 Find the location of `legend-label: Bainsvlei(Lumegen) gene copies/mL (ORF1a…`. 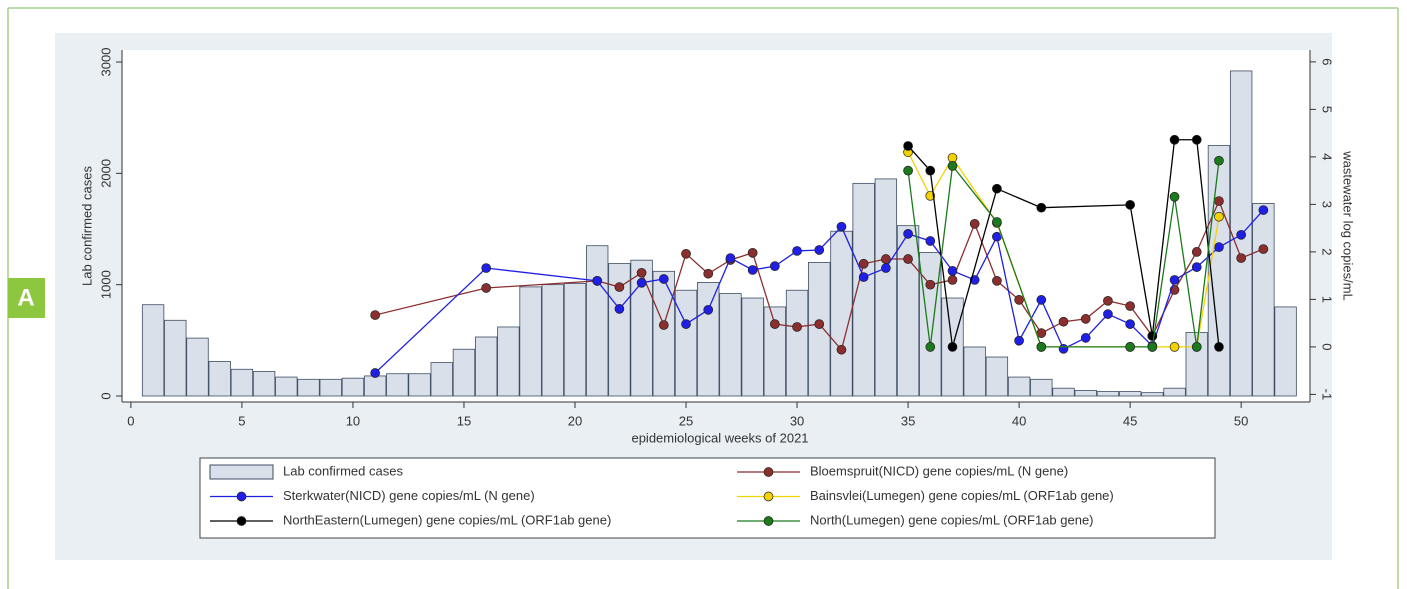

legend-label: Bainsvlei(Lumegen) gene copies/mL (ORF1a… is located at coordinates (962, 495).